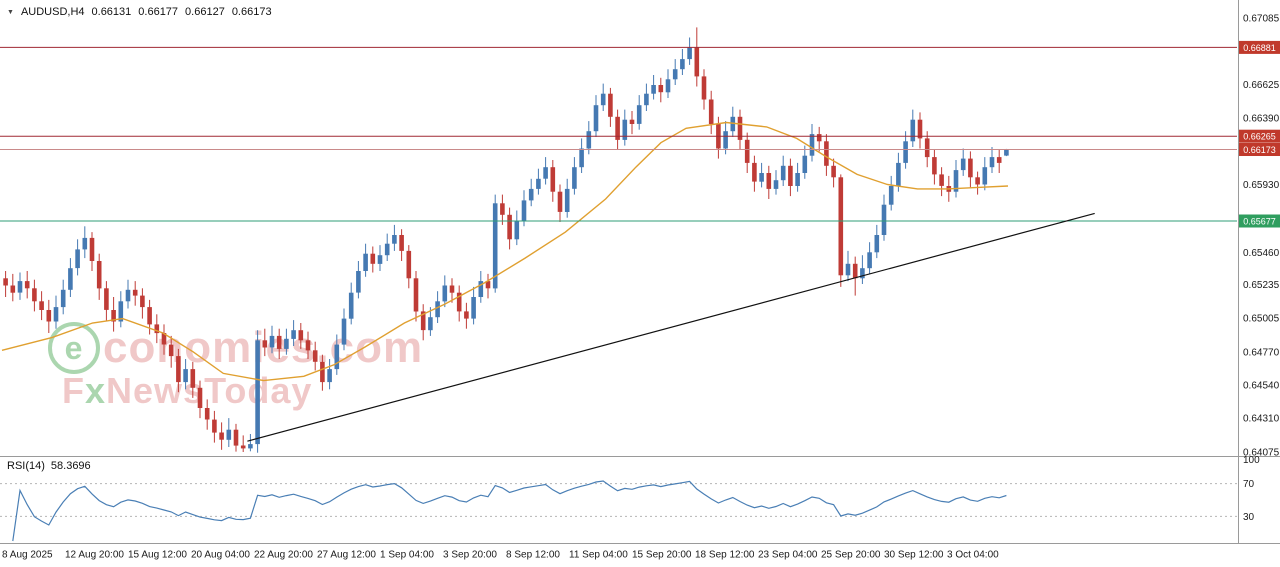  Describe the element at coordinates (788, 555) in the screenshot. I see `svg-text: 23 Sep 04:00` at that location.